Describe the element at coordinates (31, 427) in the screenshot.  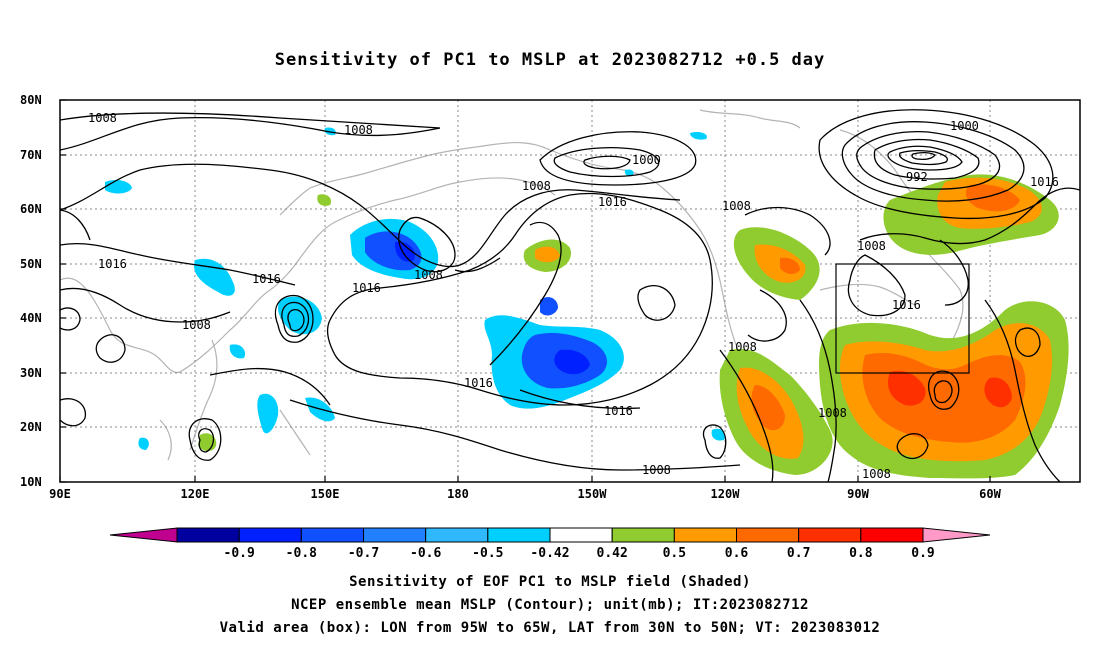
I see `lat-label: 20N` at that location.